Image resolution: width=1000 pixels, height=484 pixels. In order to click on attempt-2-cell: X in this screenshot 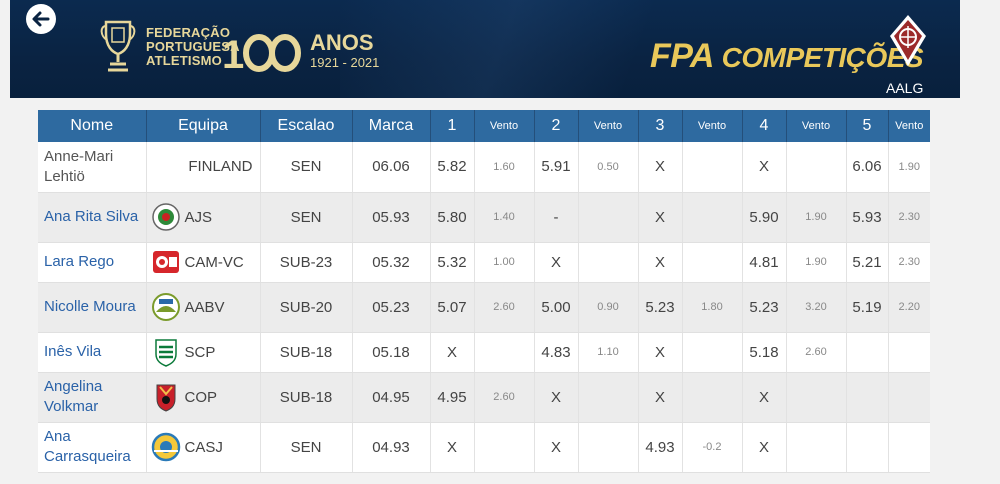, I will do `click(555, 262)`.